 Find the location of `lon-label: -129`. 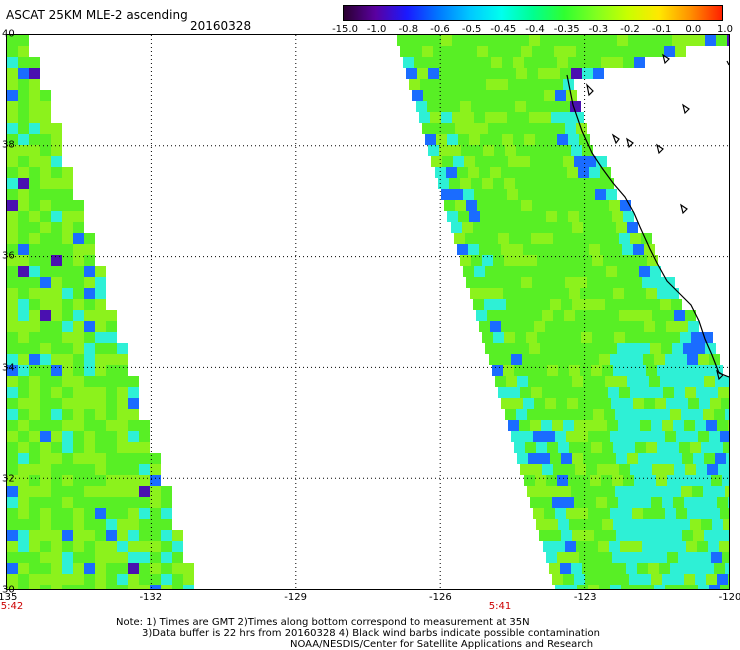

lon-label: -129 is located at coordinates (295, 597).